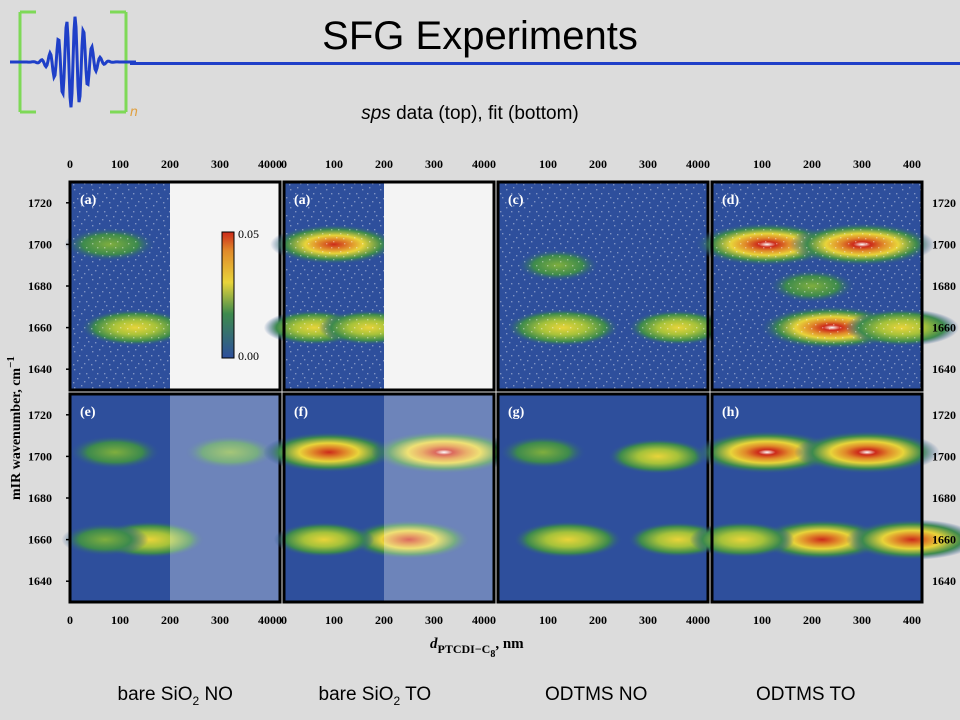 The height and width of the screenshot is (720, 960). I want to click on sample-label-tail: TO, so click(416, 694).